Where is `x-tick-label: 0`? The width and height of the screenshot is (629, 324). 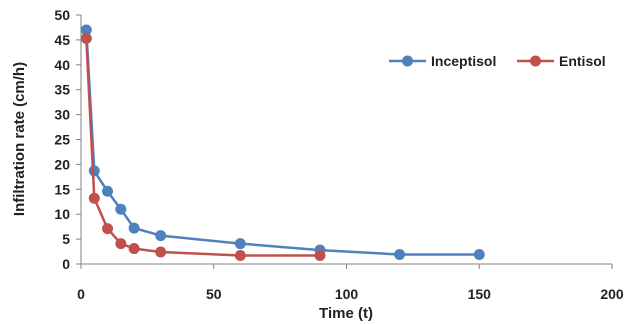 x-tick-label: 0 is located at coordinates (81, 294).